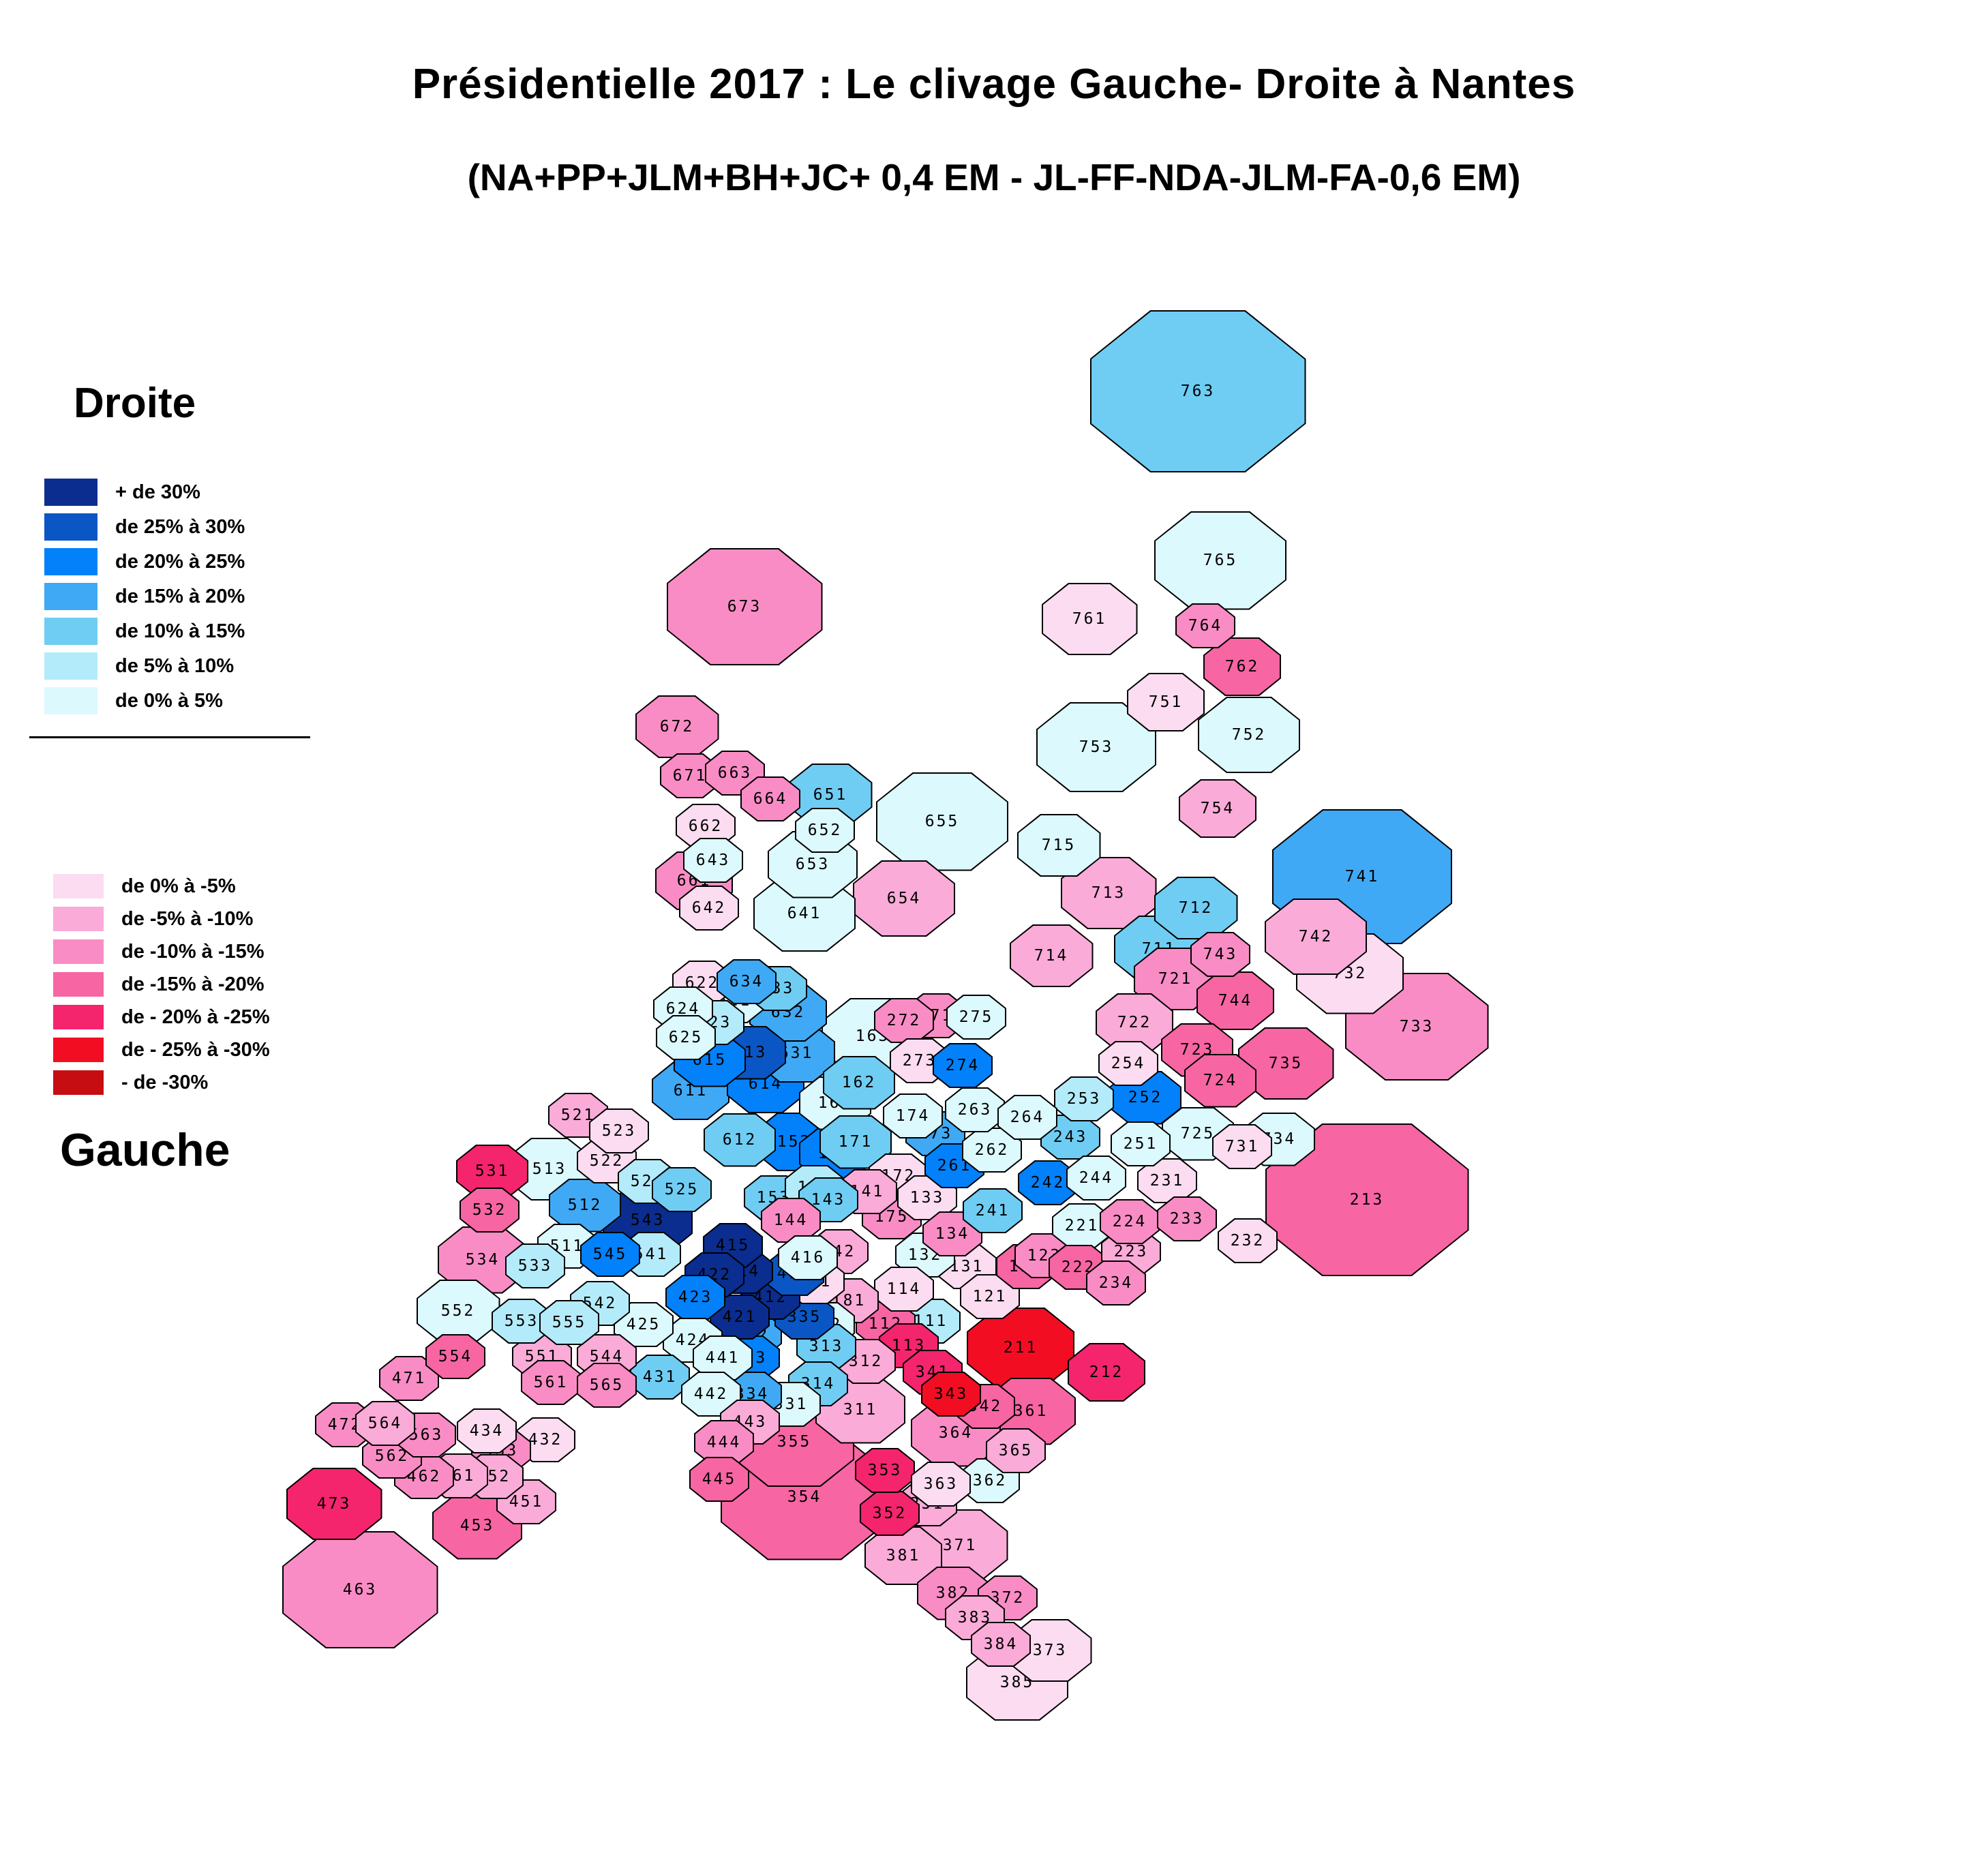 The width and height of the screenshot is (1988, 1857). I want to click on district-number: 761, so click(1089, 619).